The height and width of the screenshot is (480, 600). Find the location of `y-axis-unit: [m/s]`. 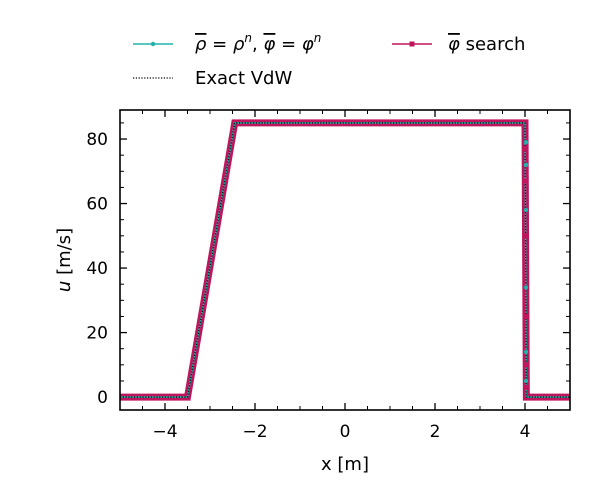

y-axis-unit: [m/s] is located at coordinates (64, 254).